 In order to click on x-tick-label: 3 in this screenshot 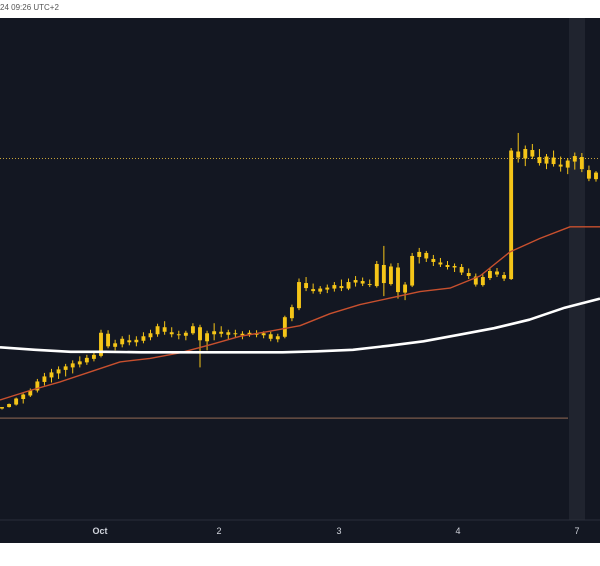, I will do `click(338, 531)`.